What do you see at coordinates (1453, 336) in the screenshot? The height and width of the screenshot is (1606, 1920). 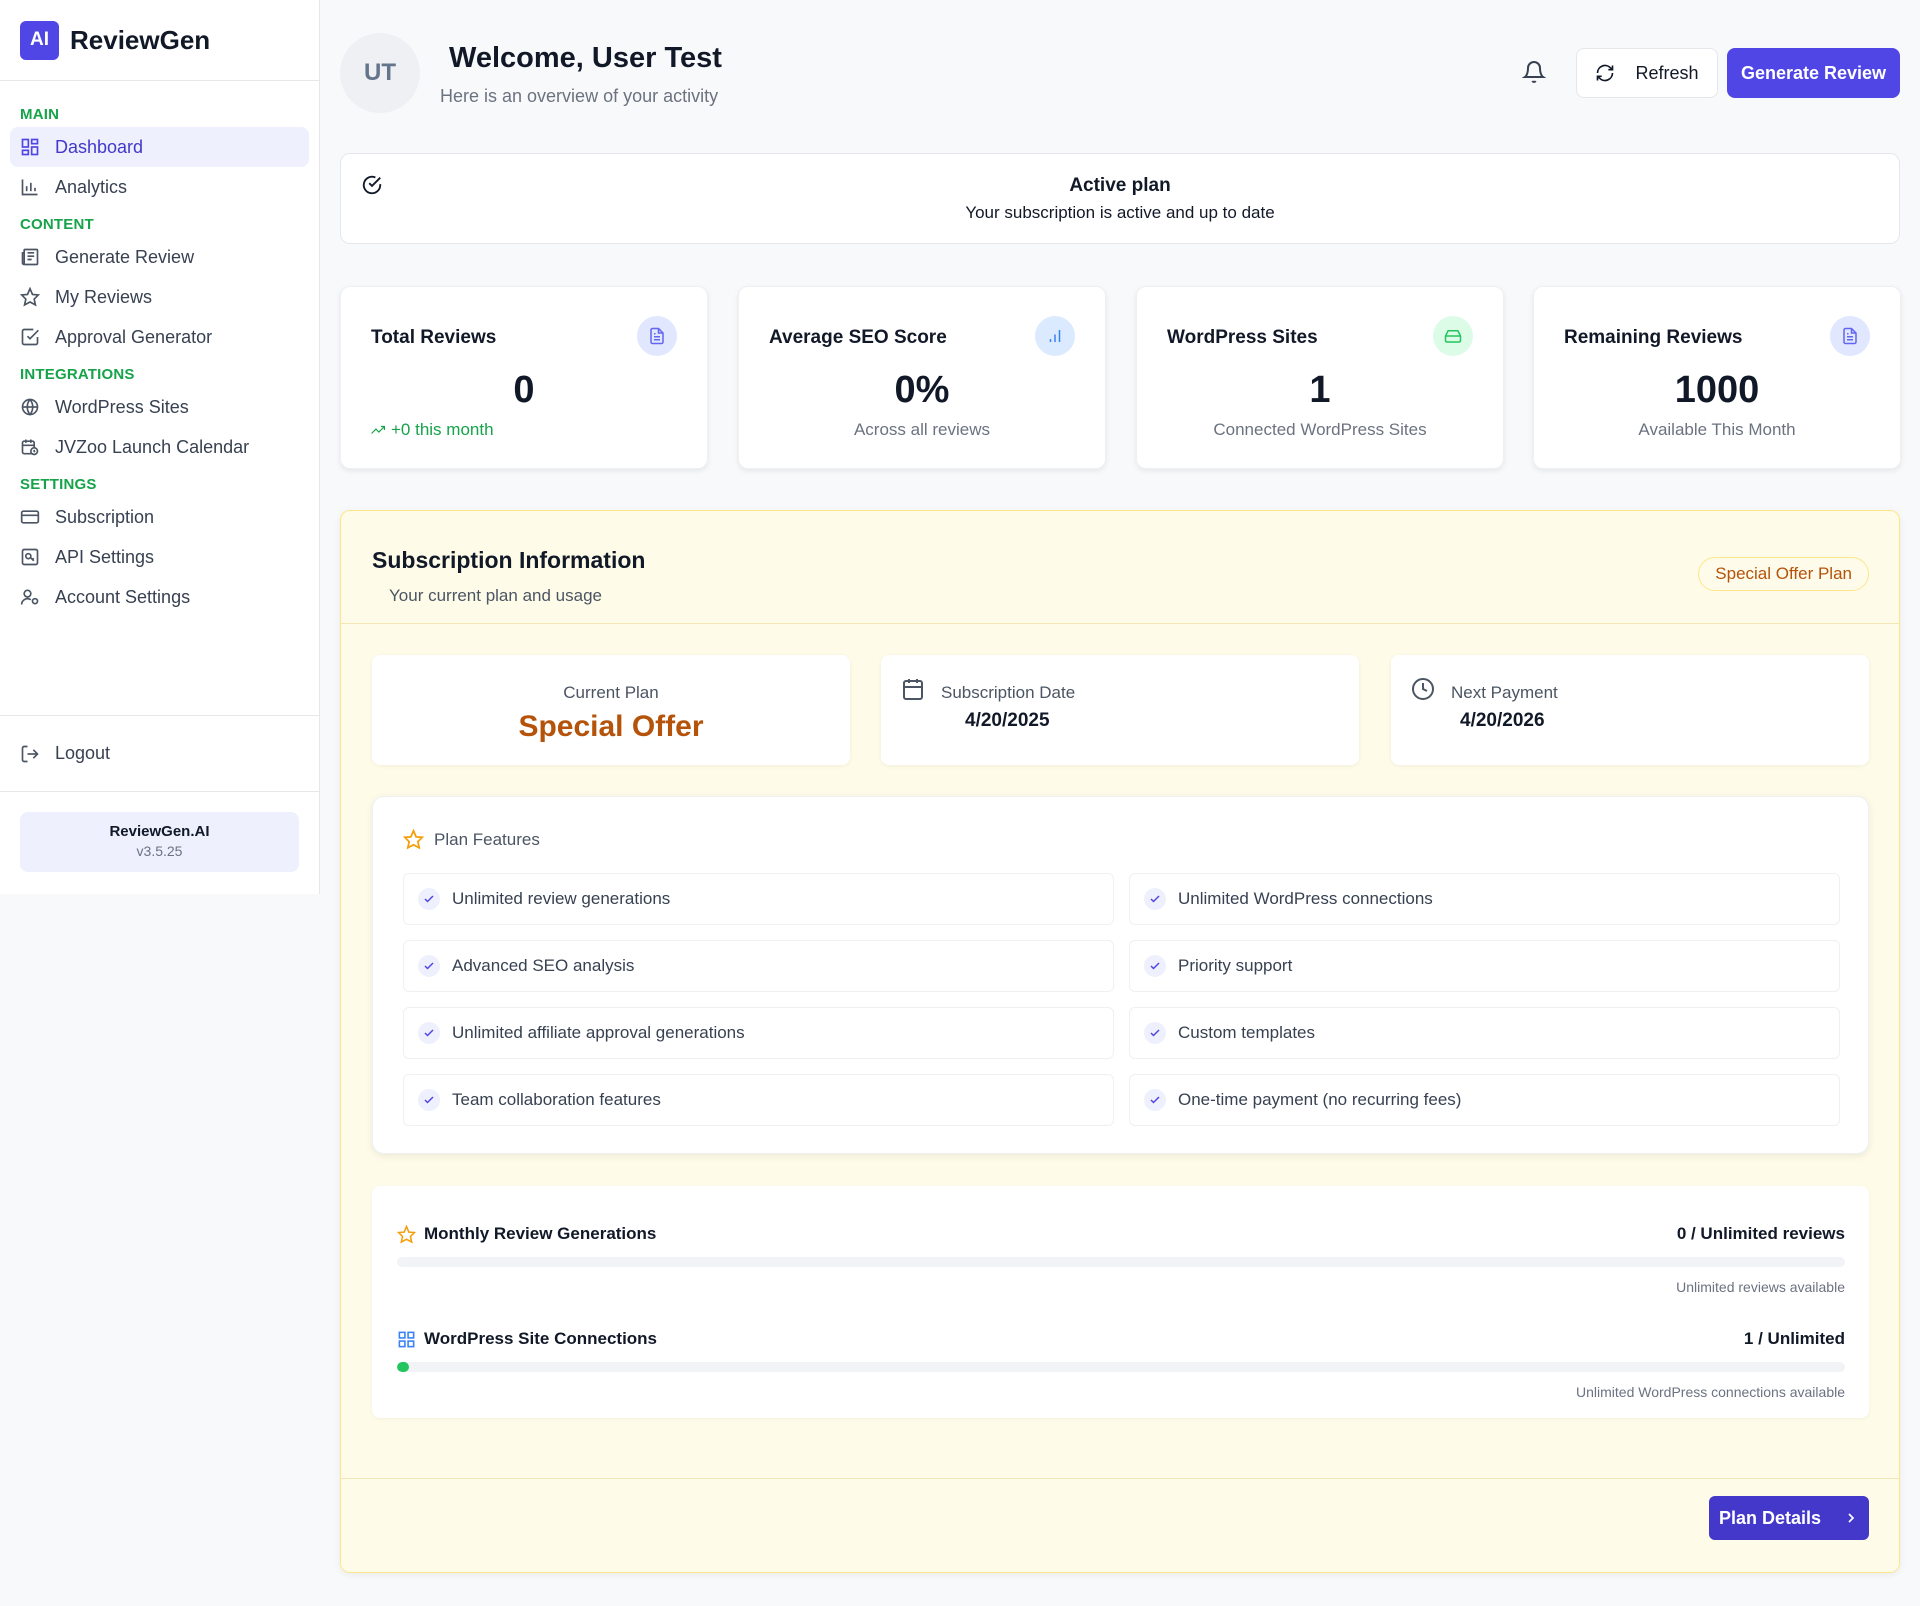 I see `hard-drive-icon` at bounding box center [1453, 336].